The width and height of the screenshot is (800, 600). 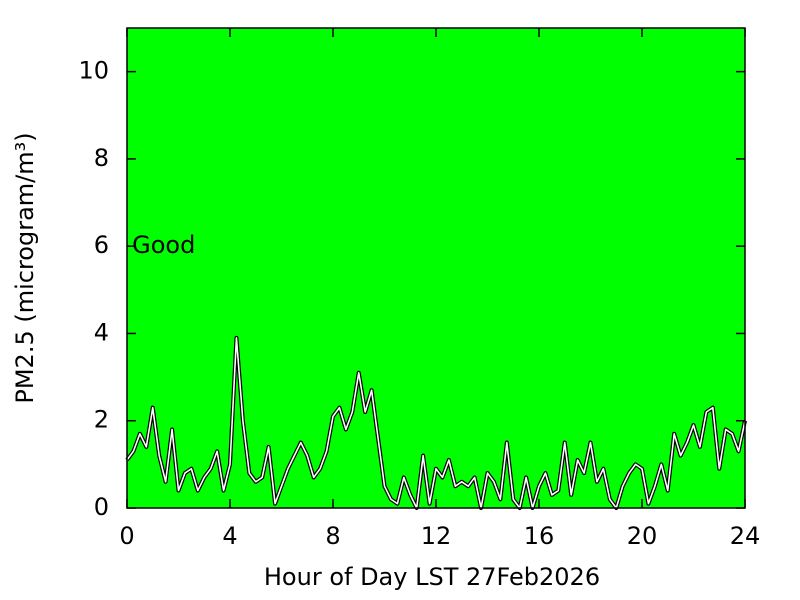 What do you see at coordinates (745, 536) in the screenshot?
I see `x-tick-label: 24` at bounding box center [745, 536].